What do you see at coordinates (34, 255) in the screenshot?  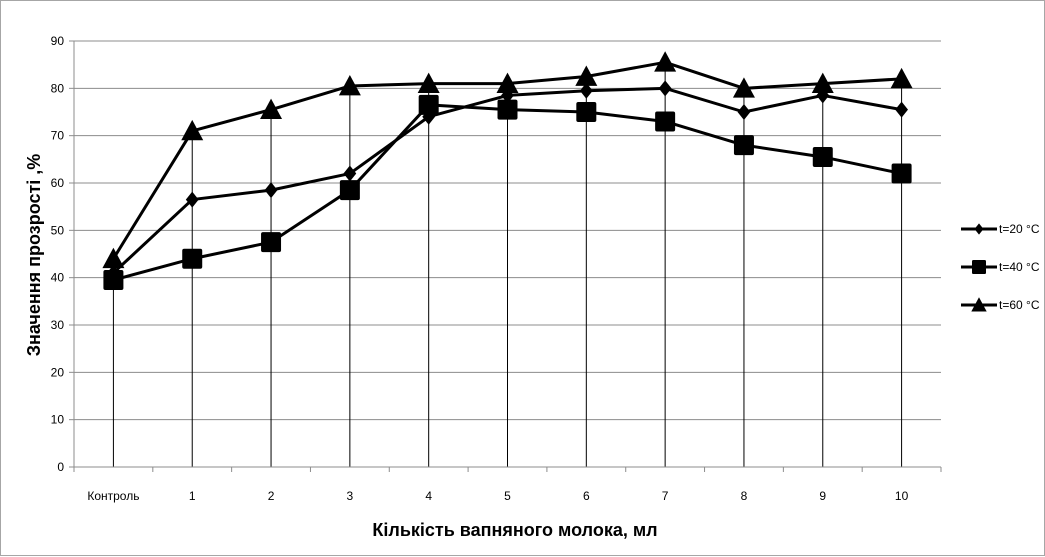 I see `y-axis-title: Значення прозрості ,%` at bounding box center [34, 255].